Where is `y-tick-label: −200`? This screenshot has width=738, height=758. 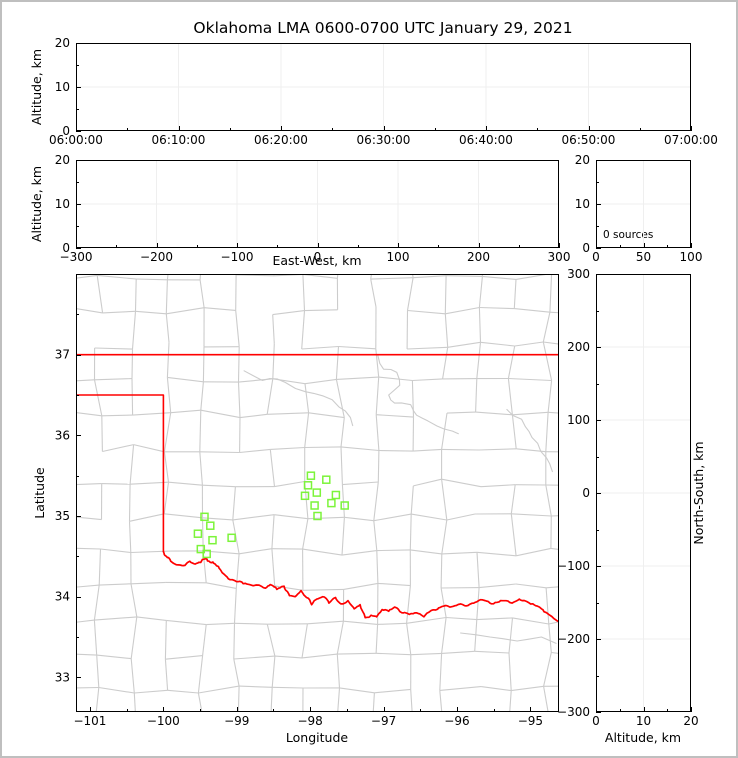 y-tick-label: −200 is located at coordinates (573, 639).